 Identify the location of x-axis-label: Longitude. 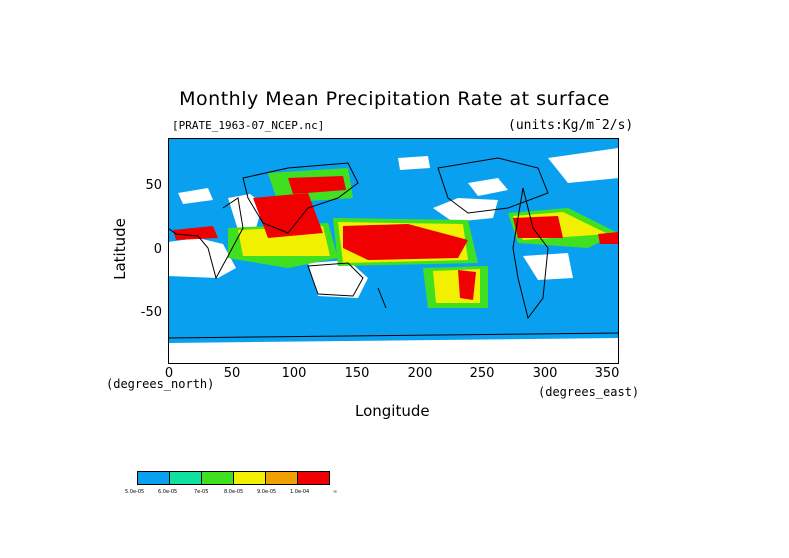
(392, 411).